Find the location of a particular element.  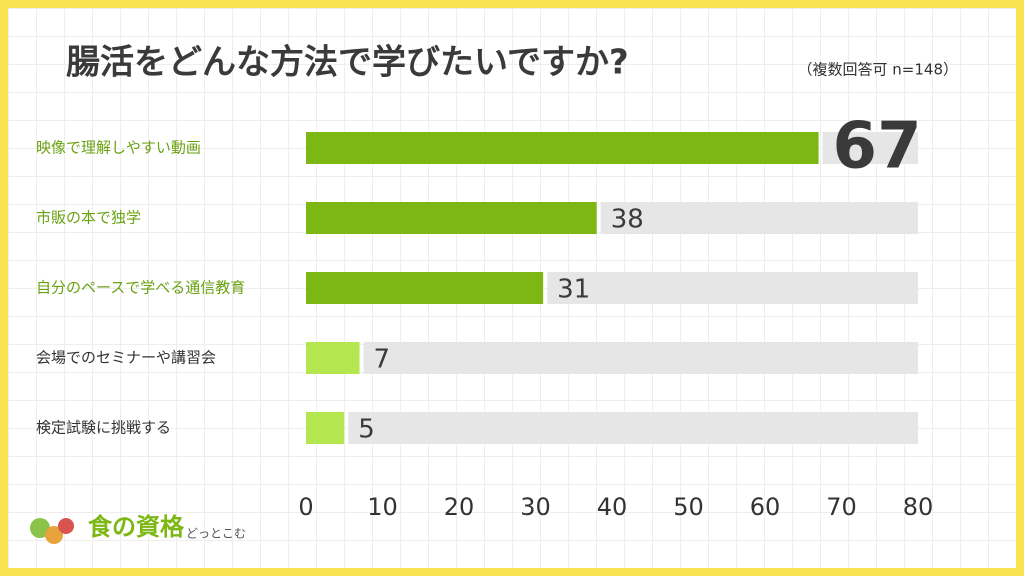

x-tick-label: 30 is located at coordinates (535, 507).